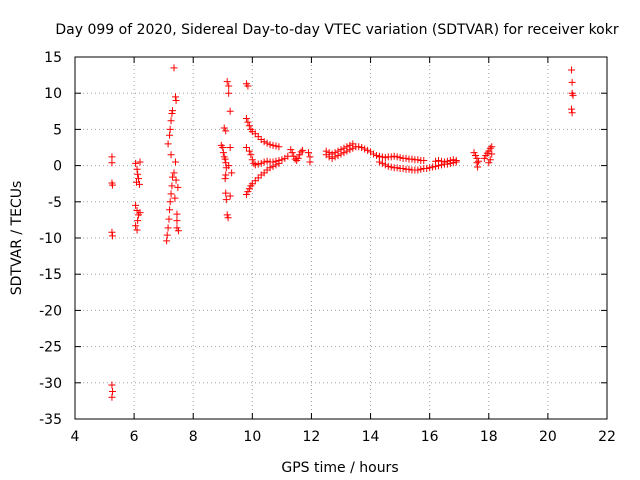  What do you see at coordinates (607, 437) in the screenshot?
I see `x-tick-label: 22` at bounding box center [607, 437].